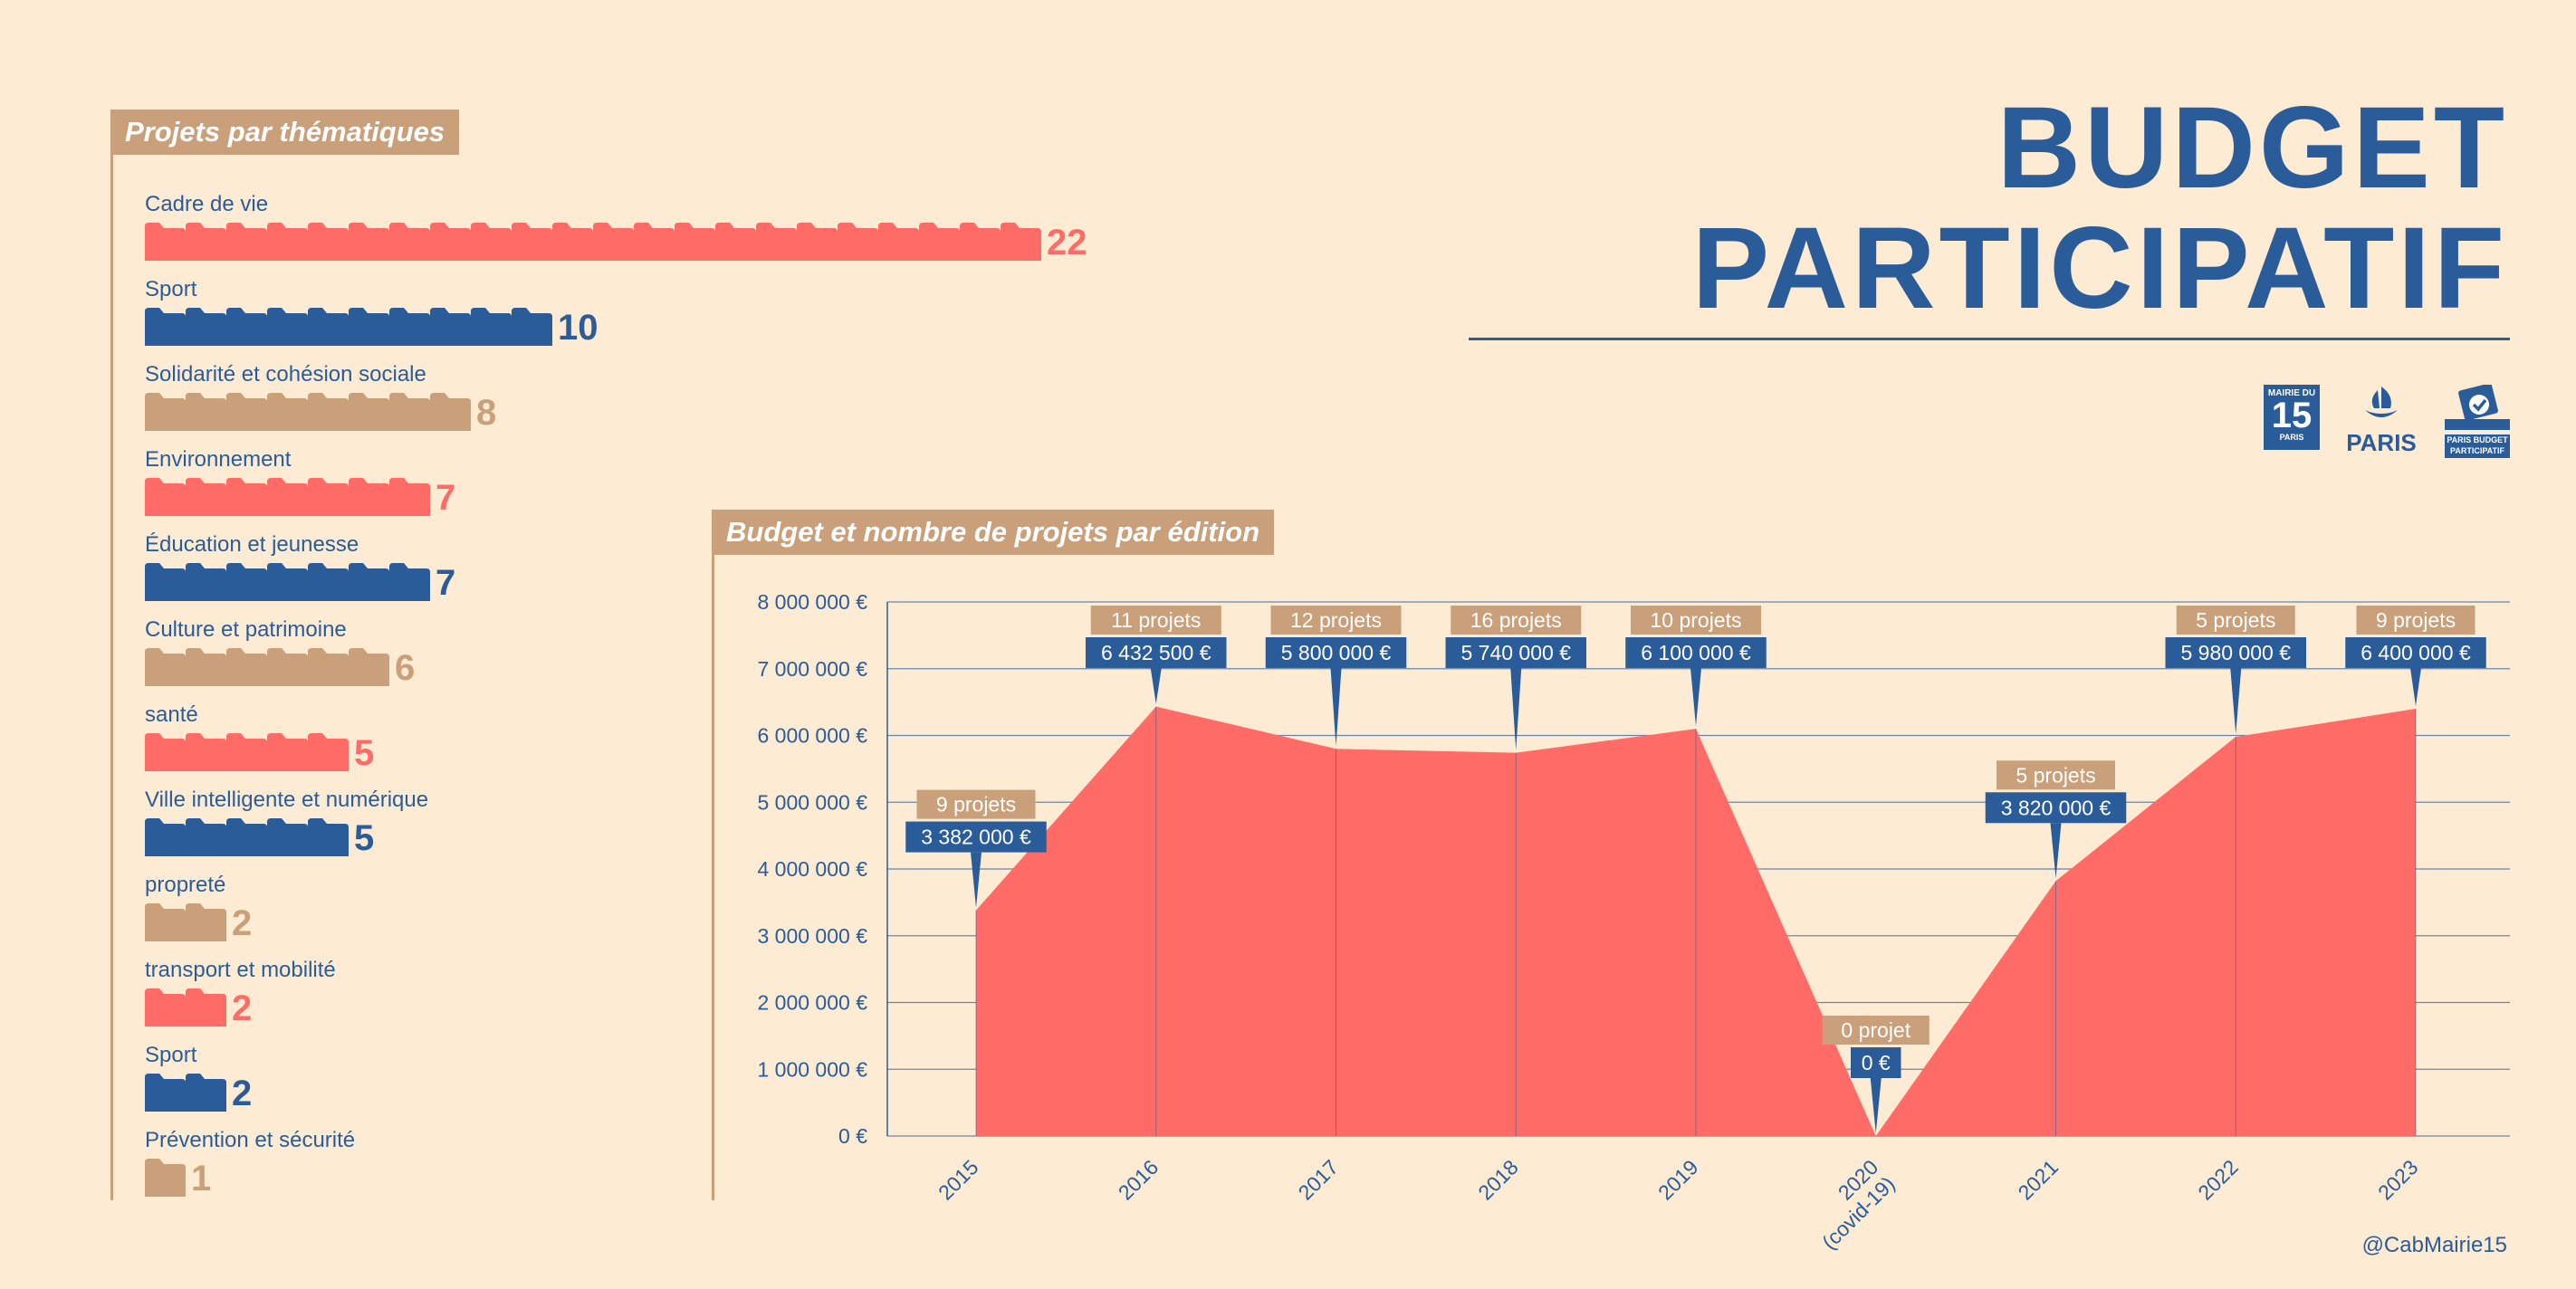 The width and height of the screenshot is (2576, 1289). Describe the element at coordinates (2398, 1180) in the screenshot. I see `x-tick-label-line: 2023` at that location.